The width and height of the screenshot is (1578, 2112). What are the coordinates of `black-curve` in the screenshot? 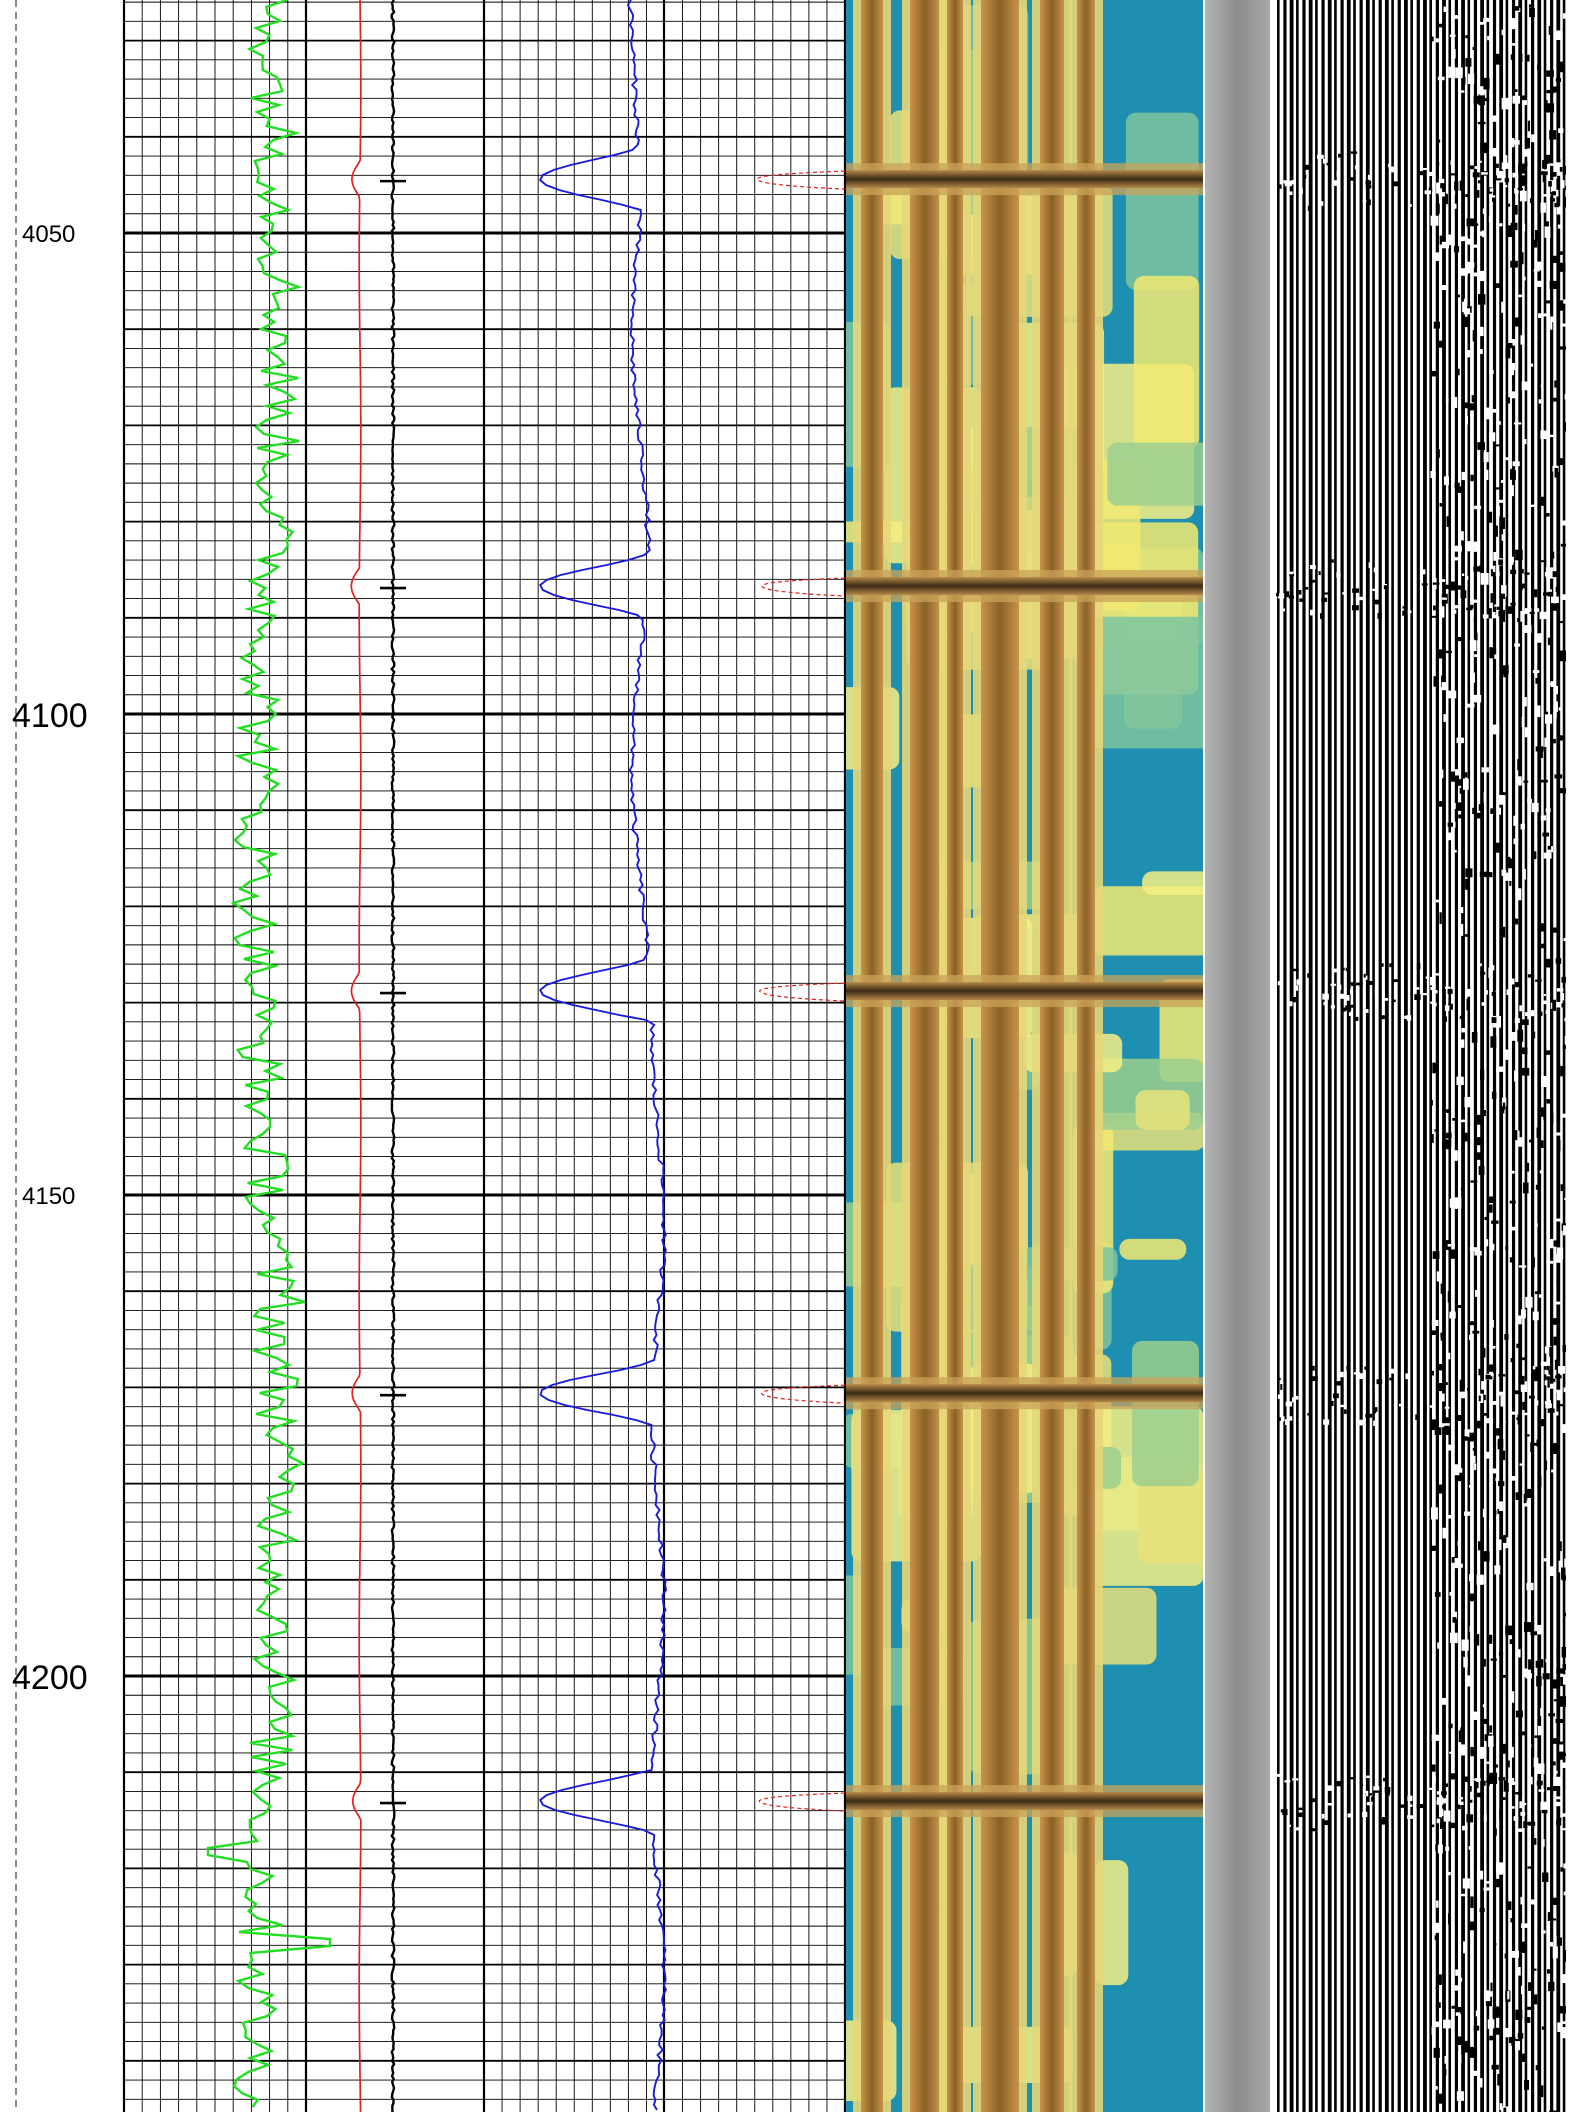 It's located at (393, 1056).